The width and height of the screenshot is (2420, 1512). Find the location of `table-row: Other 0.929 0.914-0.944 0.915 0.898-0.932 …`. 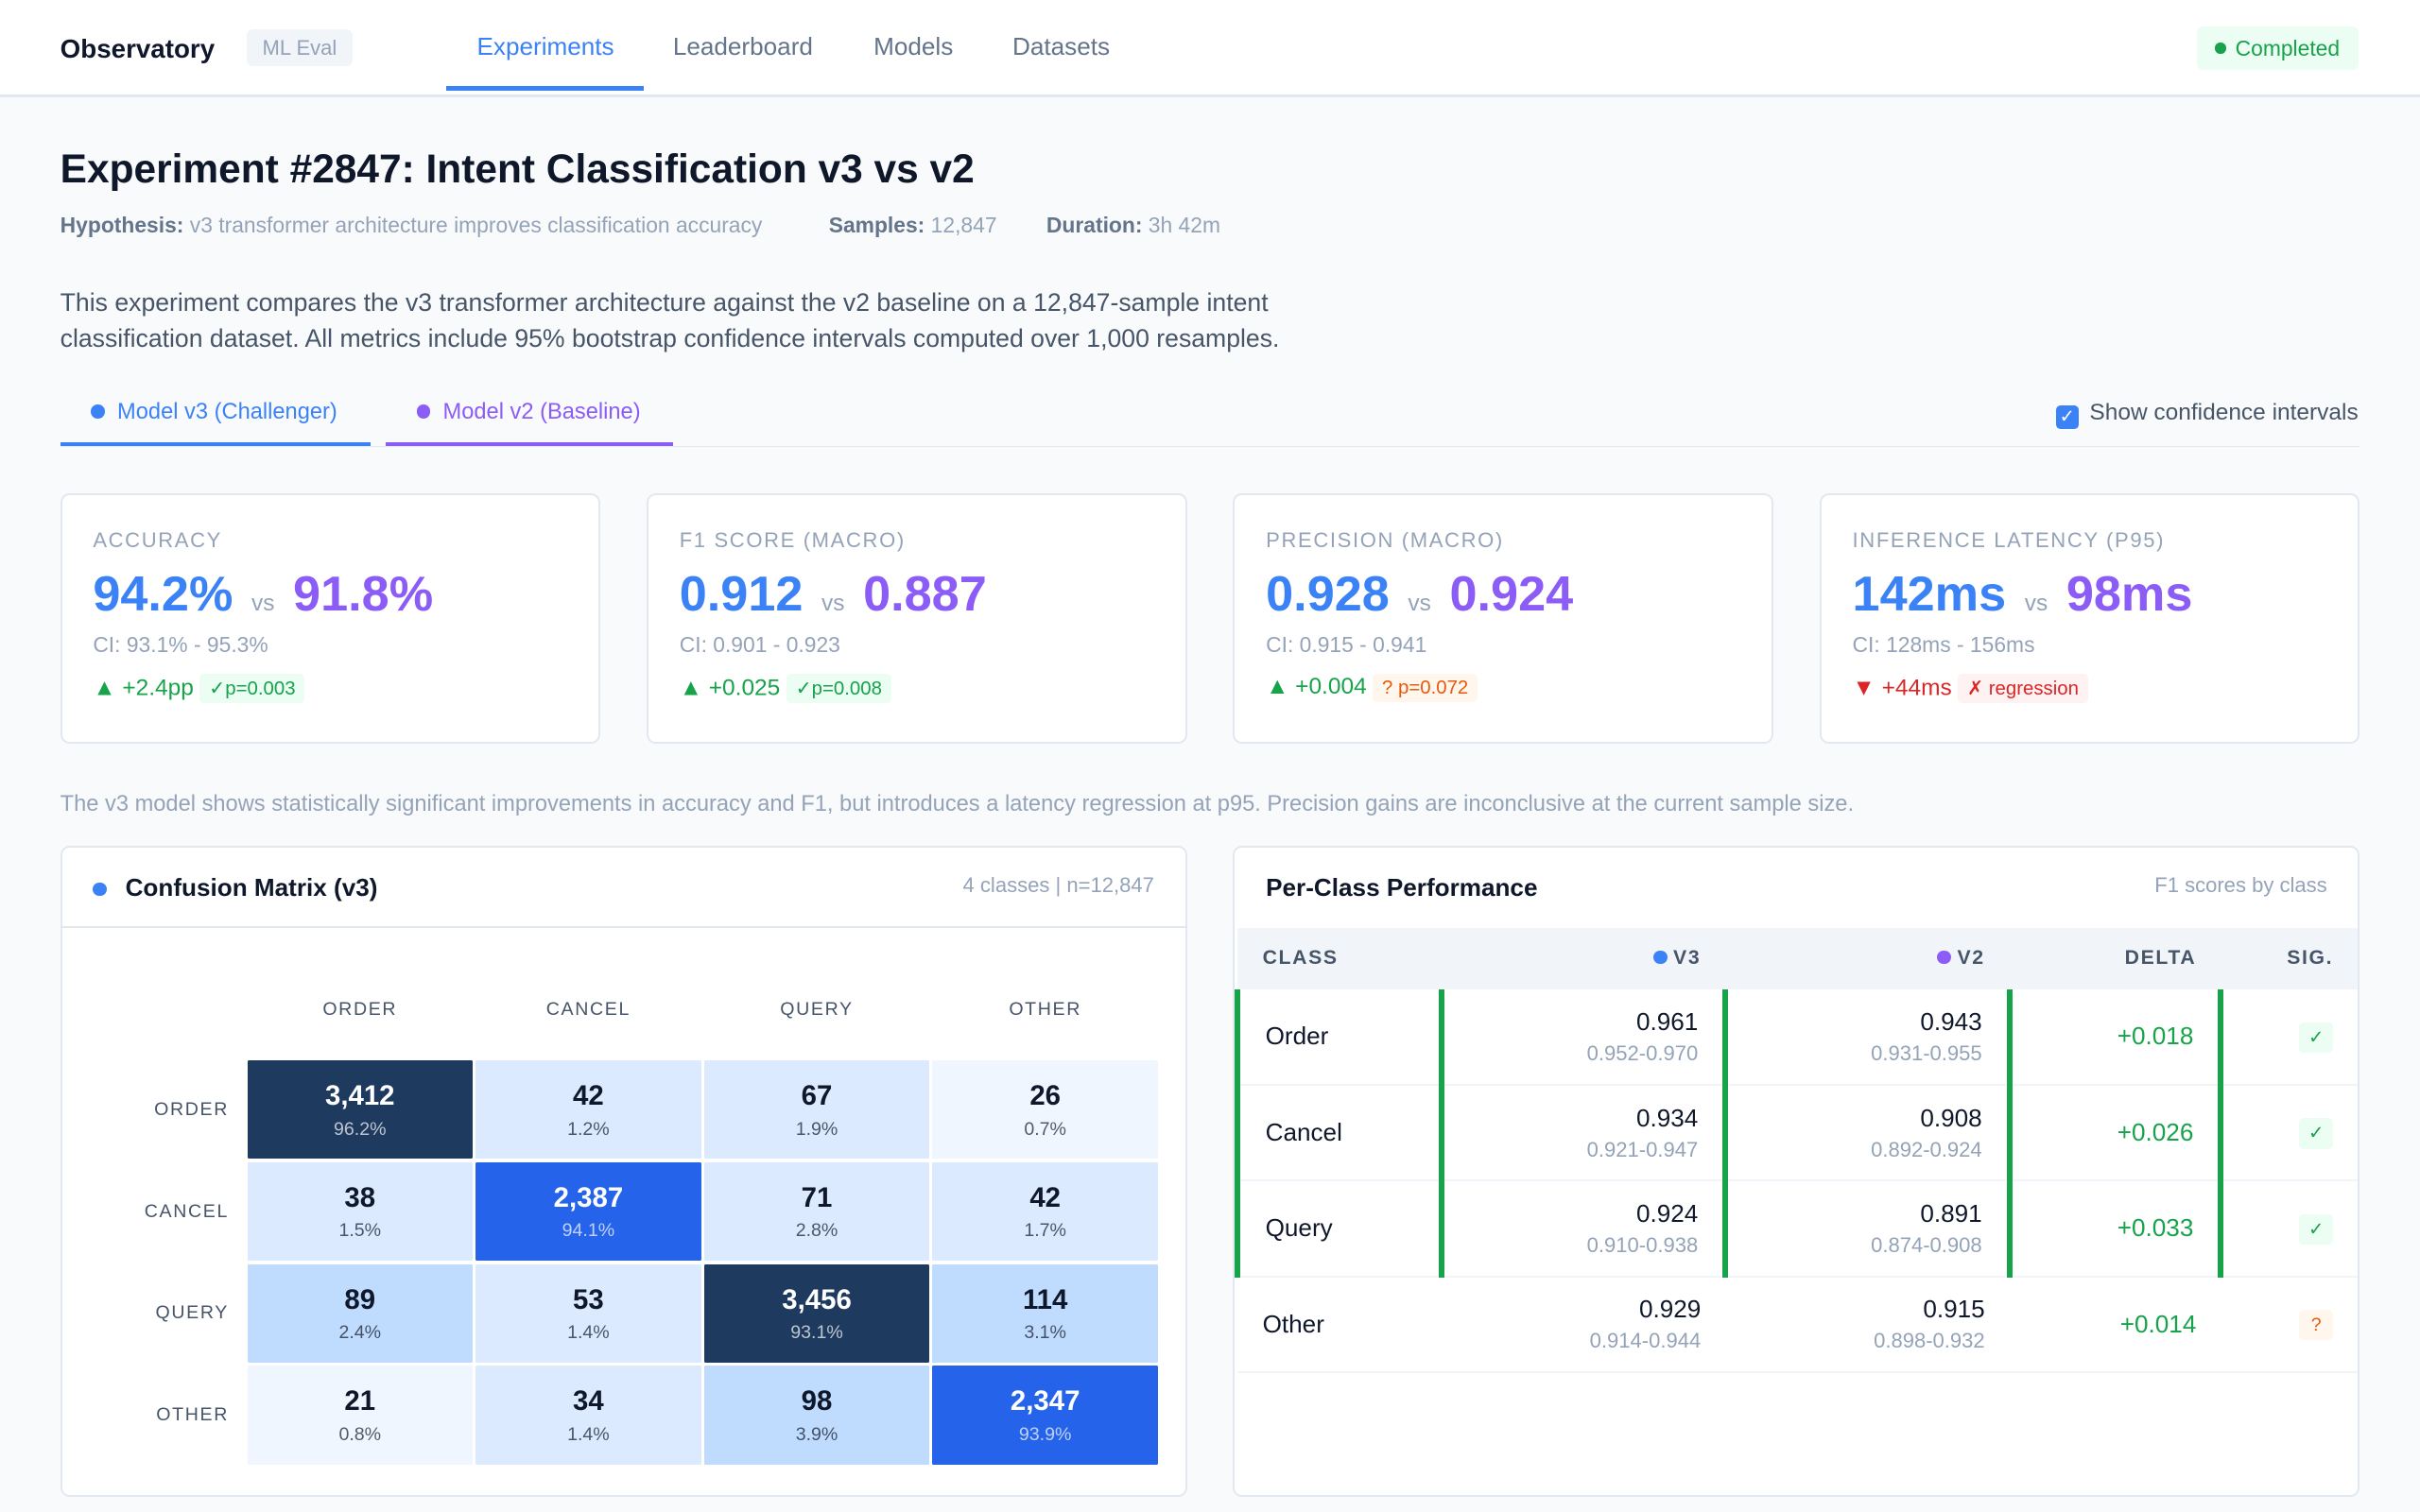

table-row: Other 0.929 0.914-0.944 0.915 0.898-0.932 … is located at coordinates (1798, 1324).